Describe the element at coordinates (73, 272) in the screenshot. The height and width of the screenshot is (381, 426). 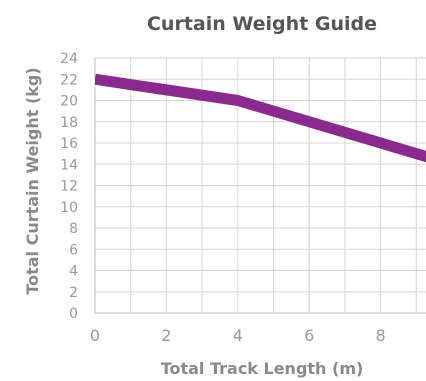
I see `y-tick-label: 4` at that location.